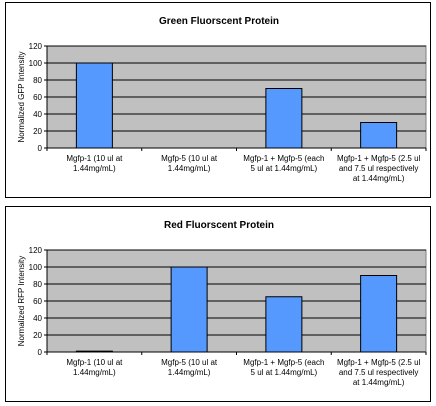 The height and width of the screenshot is (406, 436). What do you see at coordinates (37, 131) in the screenshot?
I see `gfp-ytick-label: 20` at bounding box center [37, 131].